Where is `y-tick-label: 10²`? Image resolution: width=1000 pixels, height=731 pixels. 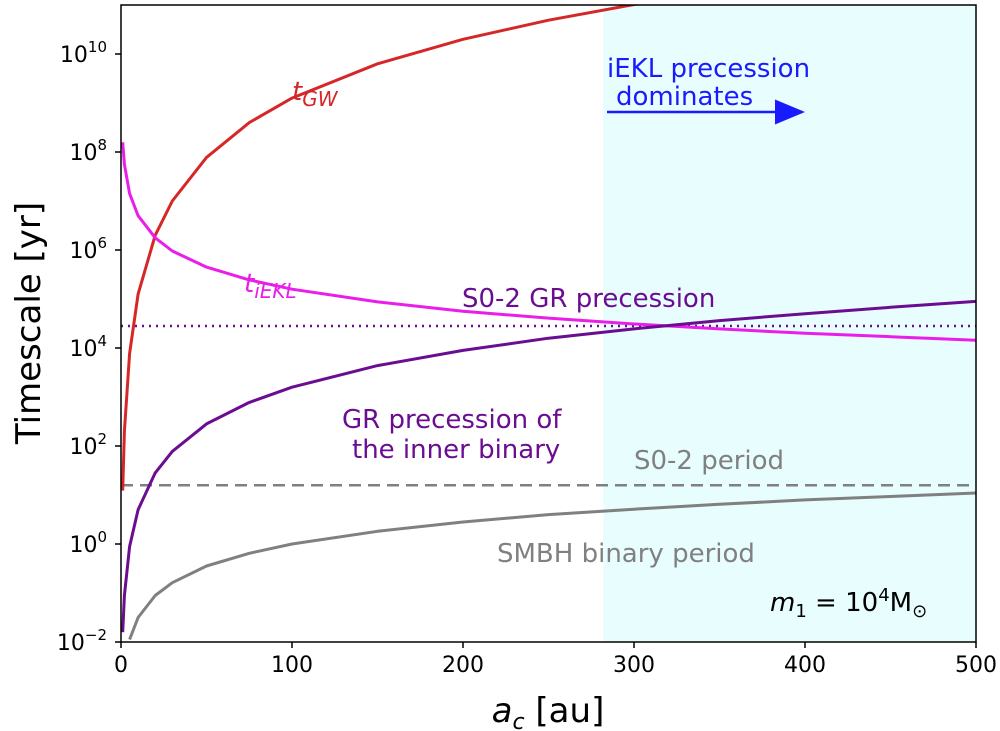
y-tick-label: 10² is located at coordinates (88, 445).